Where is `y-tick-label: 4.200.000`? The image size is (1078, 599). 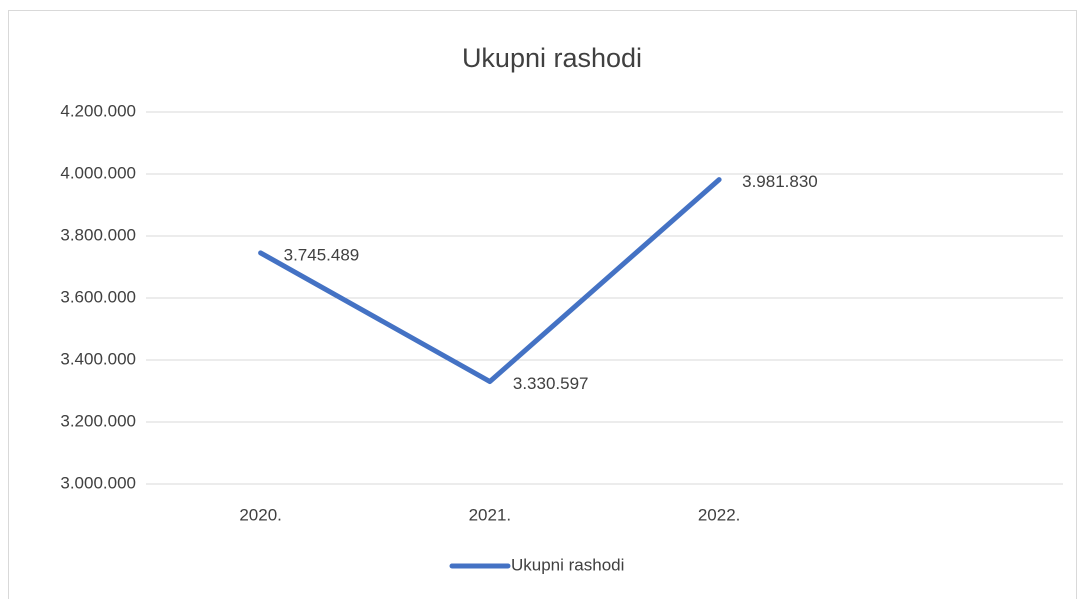 y-tick-label: 4.200.000 is located at coordinates (98, 110).